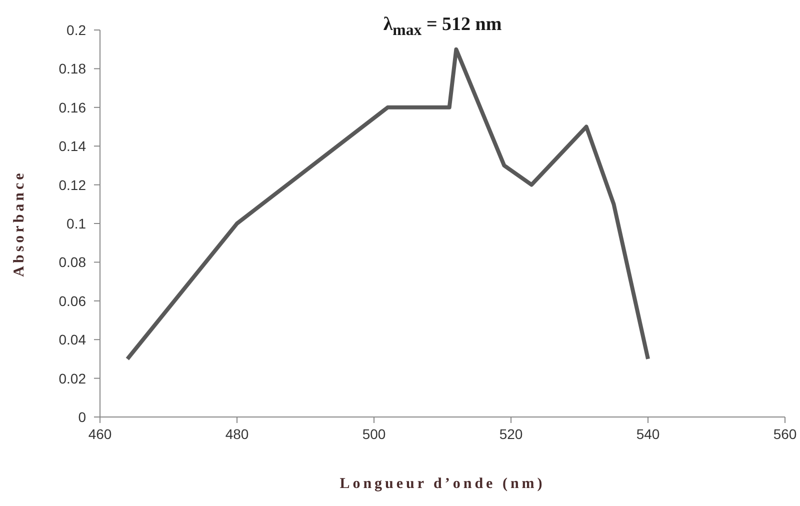 The image size is (800, 506). What do you see at coordinates (443, 484) in the screenshot?
I see `x-axis-title: Longueur d’onde (nm)` at bounding box center [443, 484].